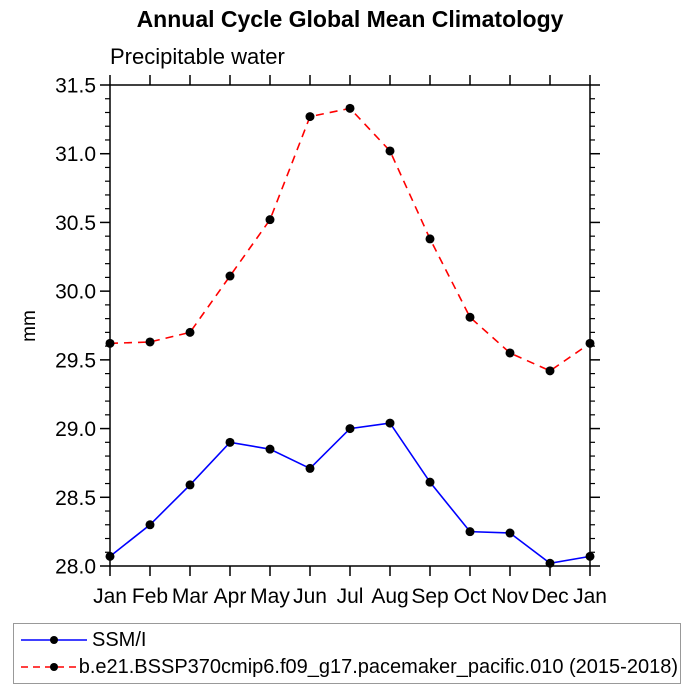  I want to click on y-tick-label: 31.5, so click(75, 86).